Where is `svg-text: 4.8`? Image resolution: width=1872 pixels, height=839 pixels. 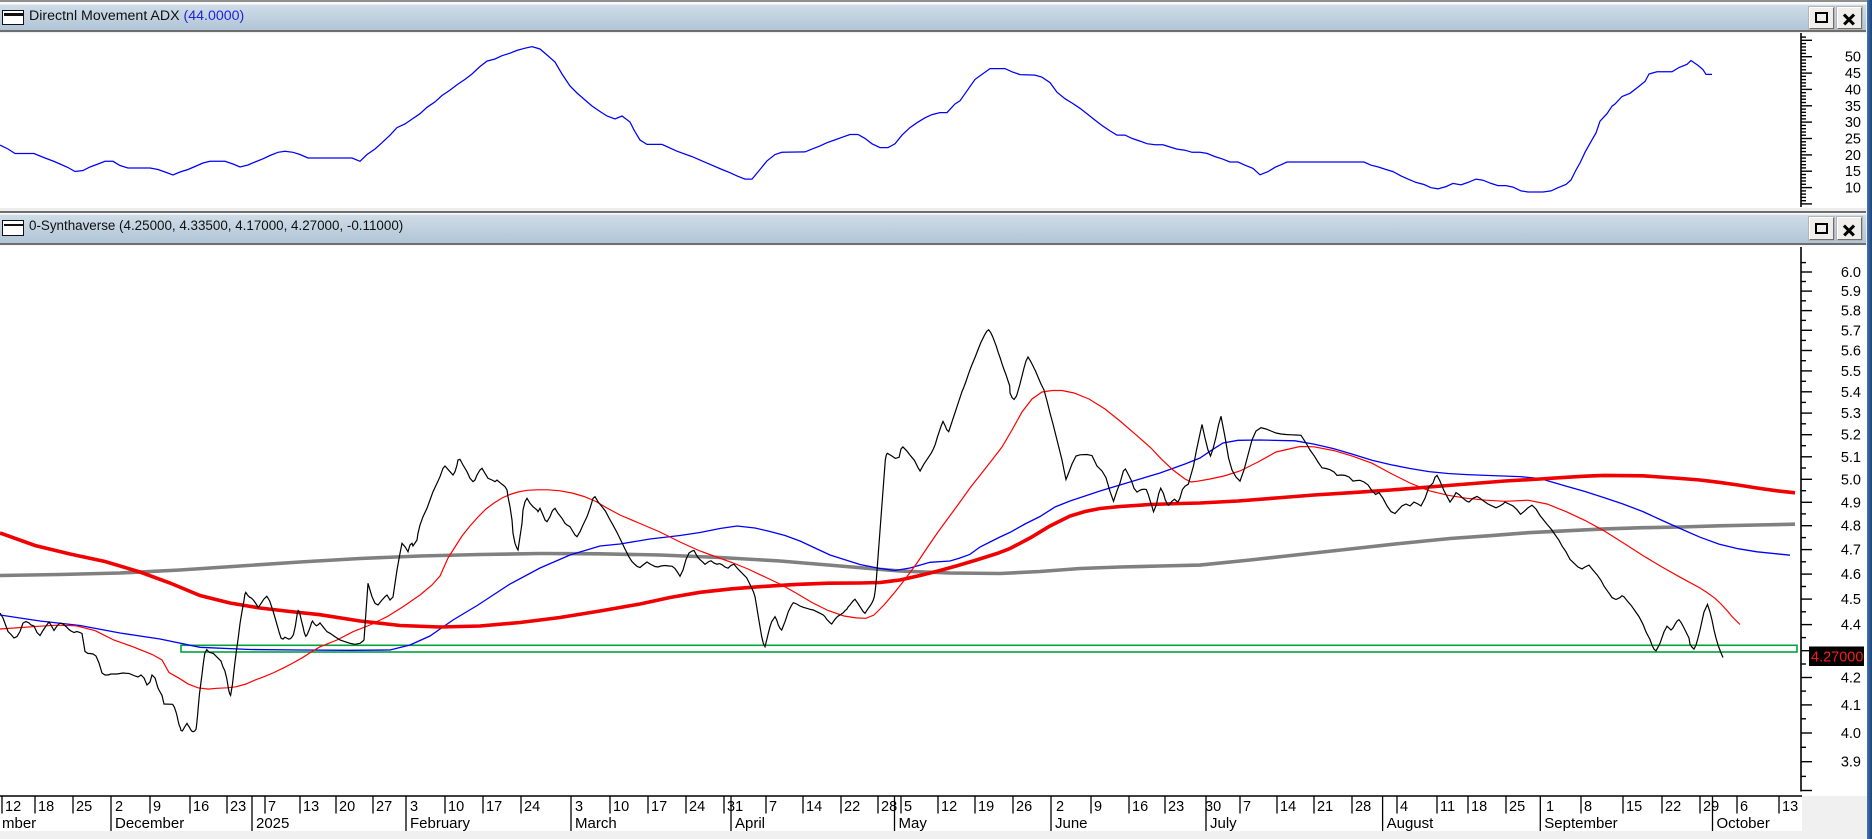
svg-text: 4.8 is located at coordinates (1851, 527).